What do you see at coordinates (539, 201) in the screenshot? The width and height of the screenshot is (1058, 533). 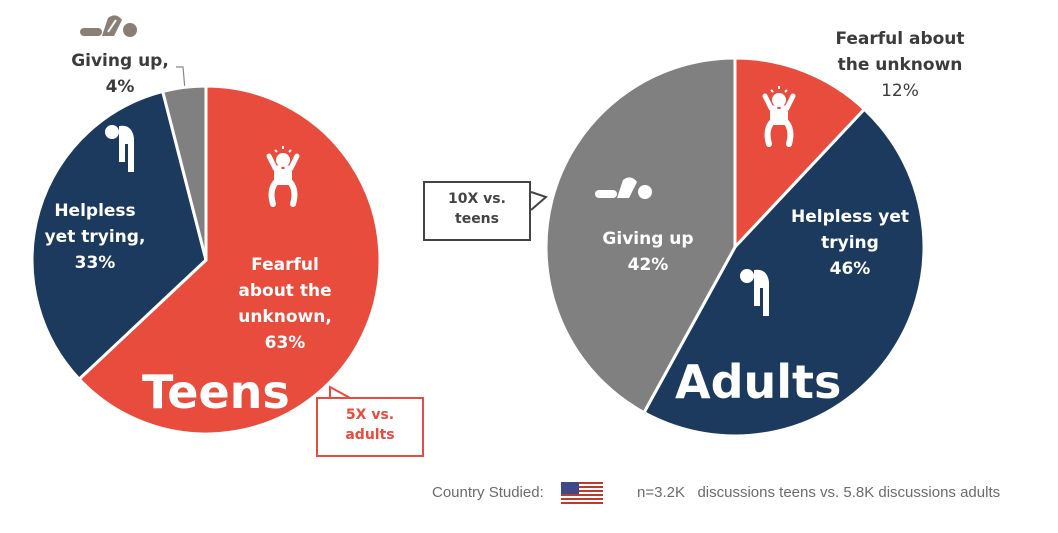 I see `adults-callout-pointer` at bounding box center [539, 201].